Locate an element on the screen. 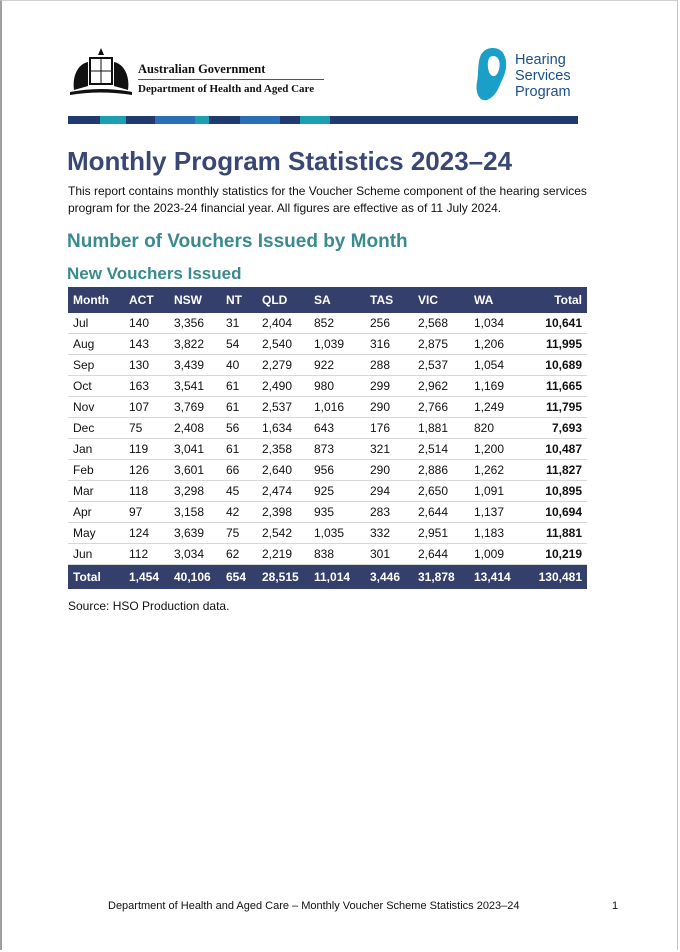 This screenshot has height=952, width=680. table-cell: 288 is located at coordinates (389, 365).